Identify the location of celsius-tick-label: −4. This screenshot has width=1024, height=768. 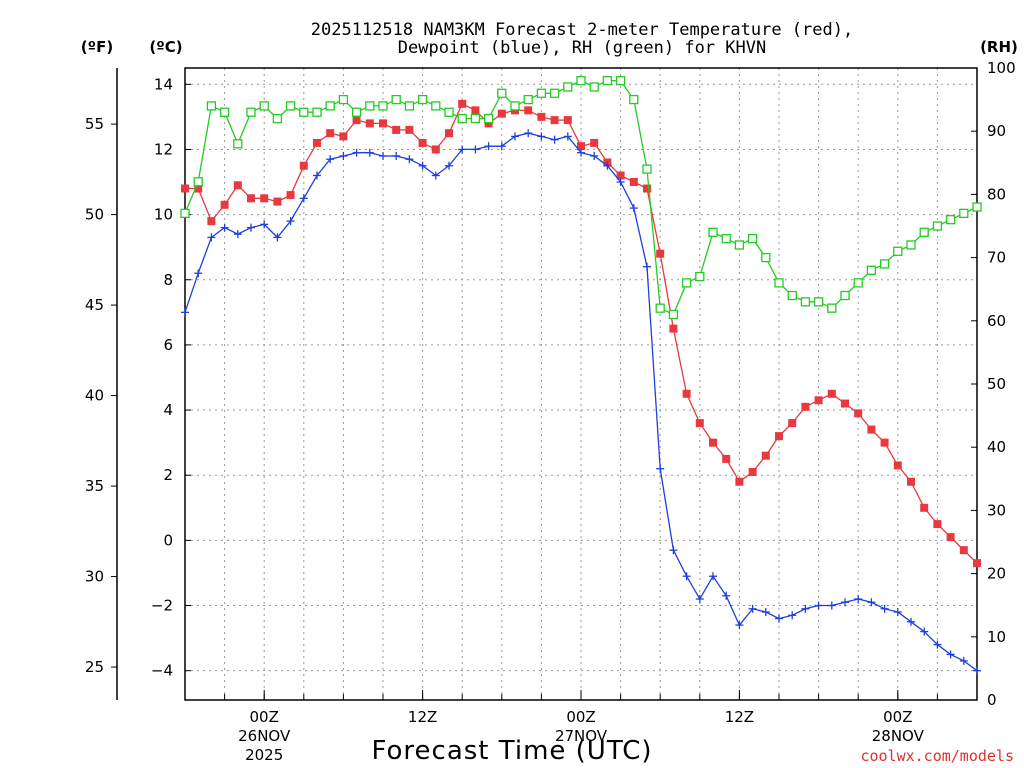
(162, 671).